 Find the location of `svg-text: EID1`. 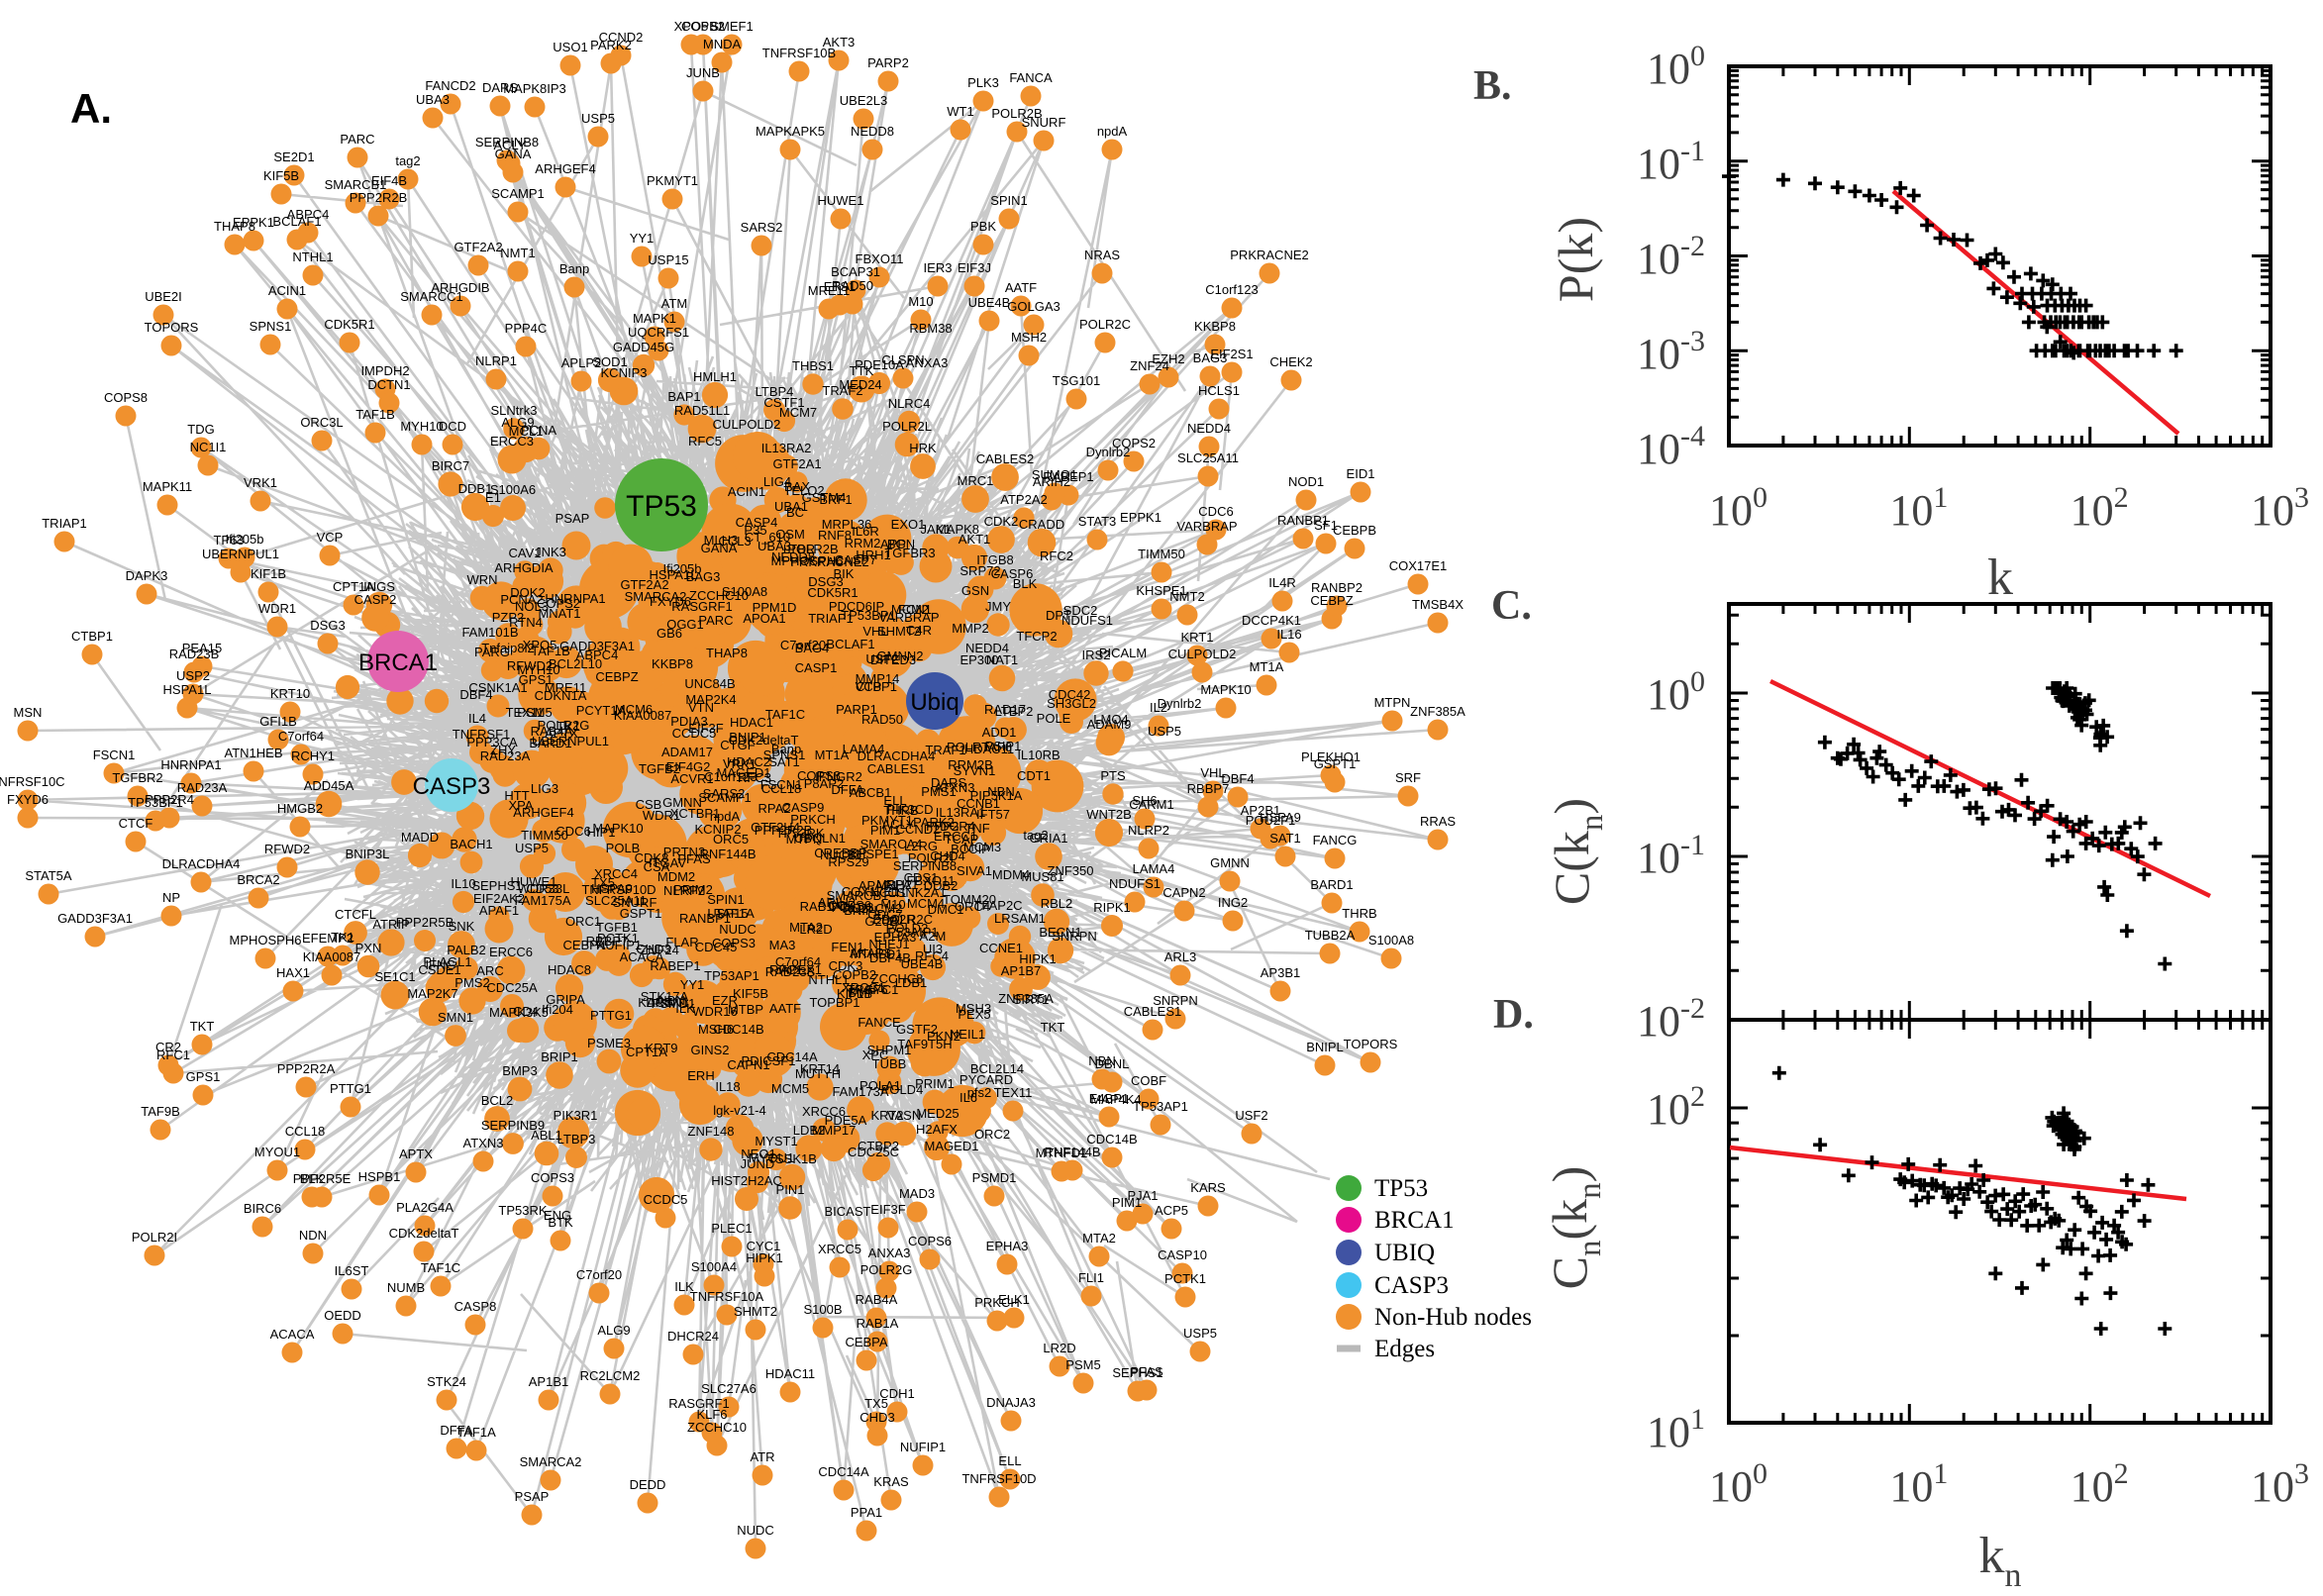

svg-text: EID1 is located at coordinates (1361, 473).